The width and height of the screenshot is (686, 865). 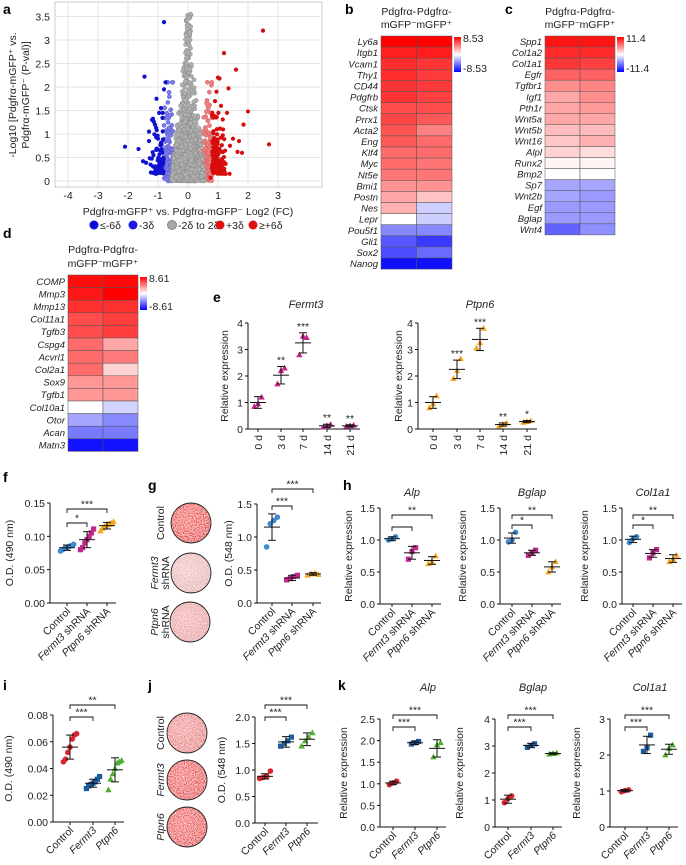 What do you see at coordinates (369, 209) in the screenshot?
I see `row-label: Nes` at bounding box center [369, 209].